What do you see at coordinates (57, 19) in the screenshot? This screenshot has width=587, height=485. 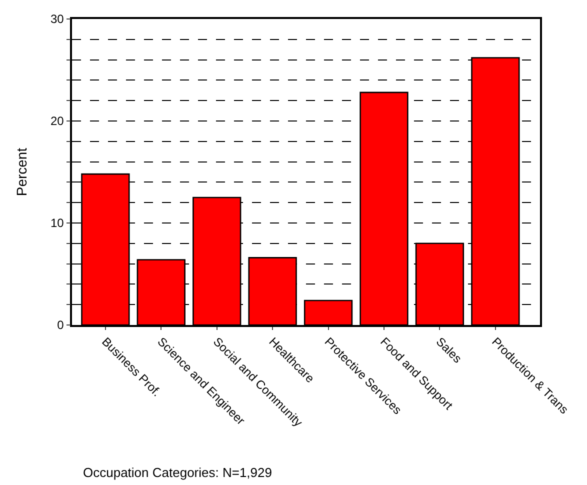 I see `y-tick-label: 30` at bounding box center [57, 19].